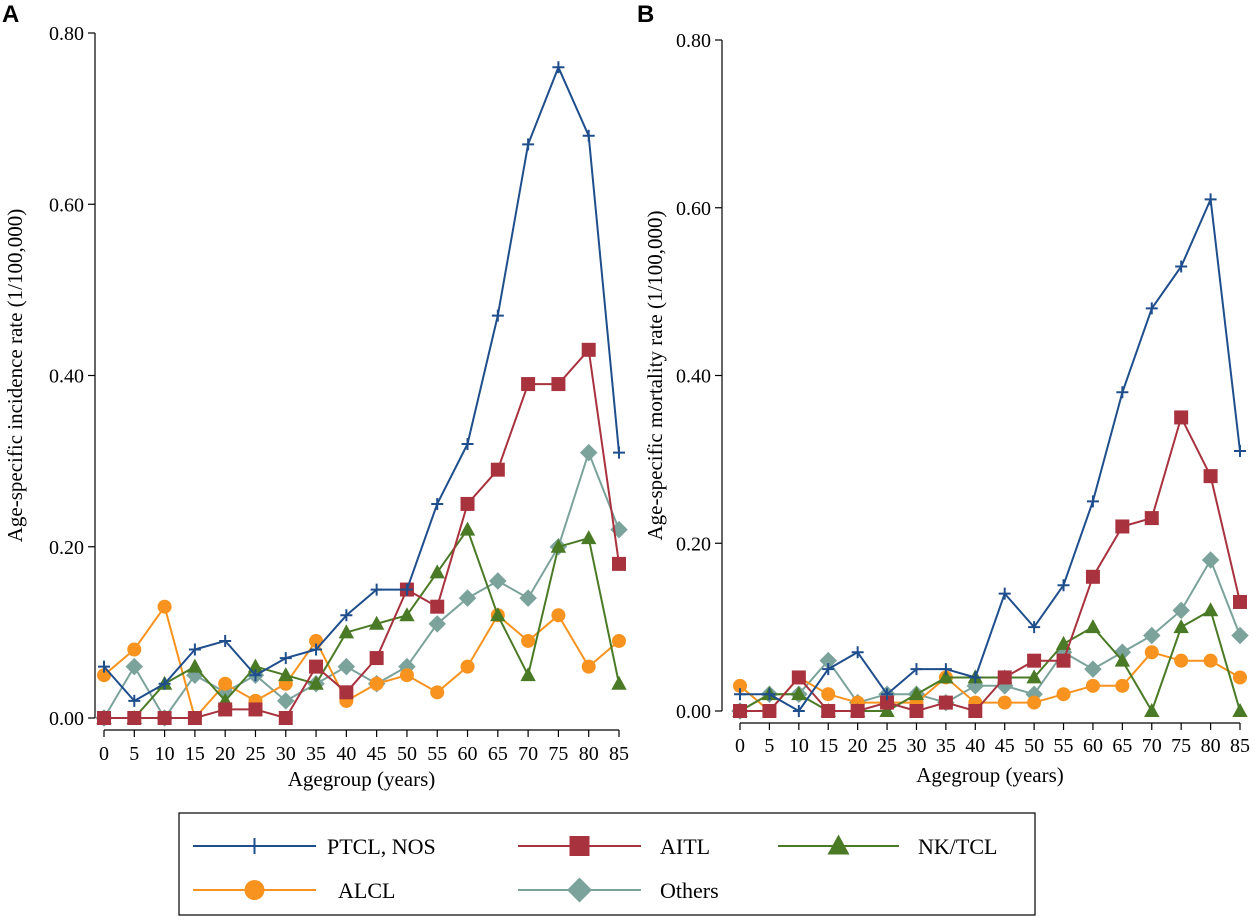  What do you see at coordinates (975, 746) in the screenshot?
I see `x-tick-label: 40` at bounding box center [975, 746].